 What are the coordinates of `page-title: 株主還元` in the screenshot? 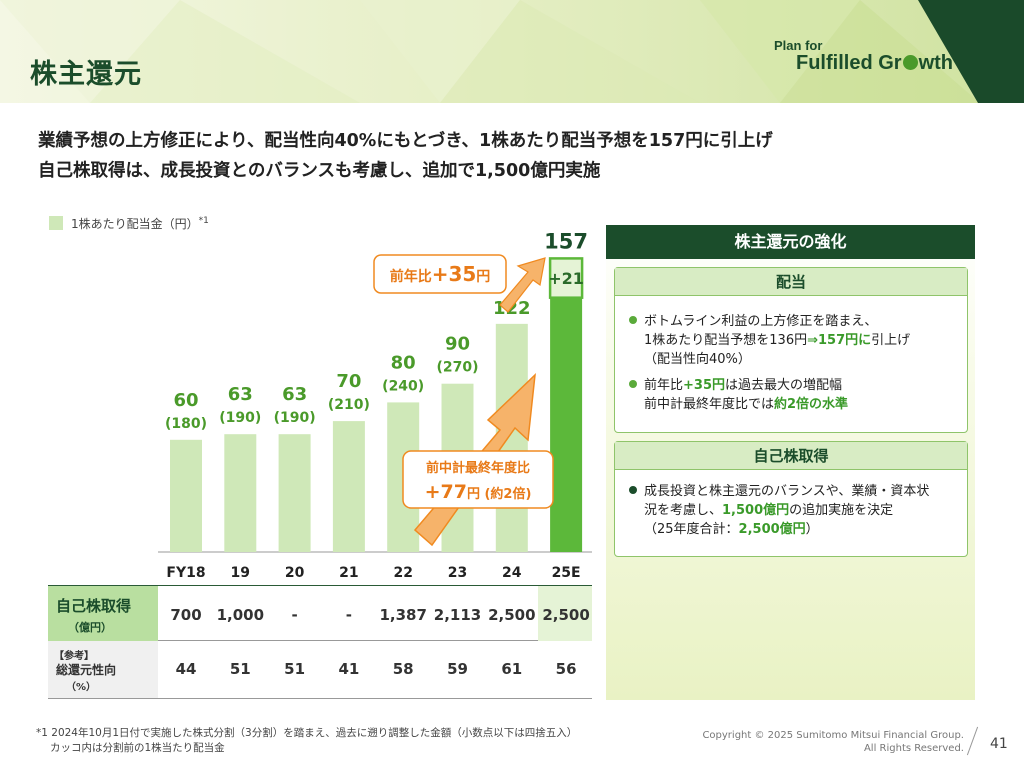 It's located at (86, 74).